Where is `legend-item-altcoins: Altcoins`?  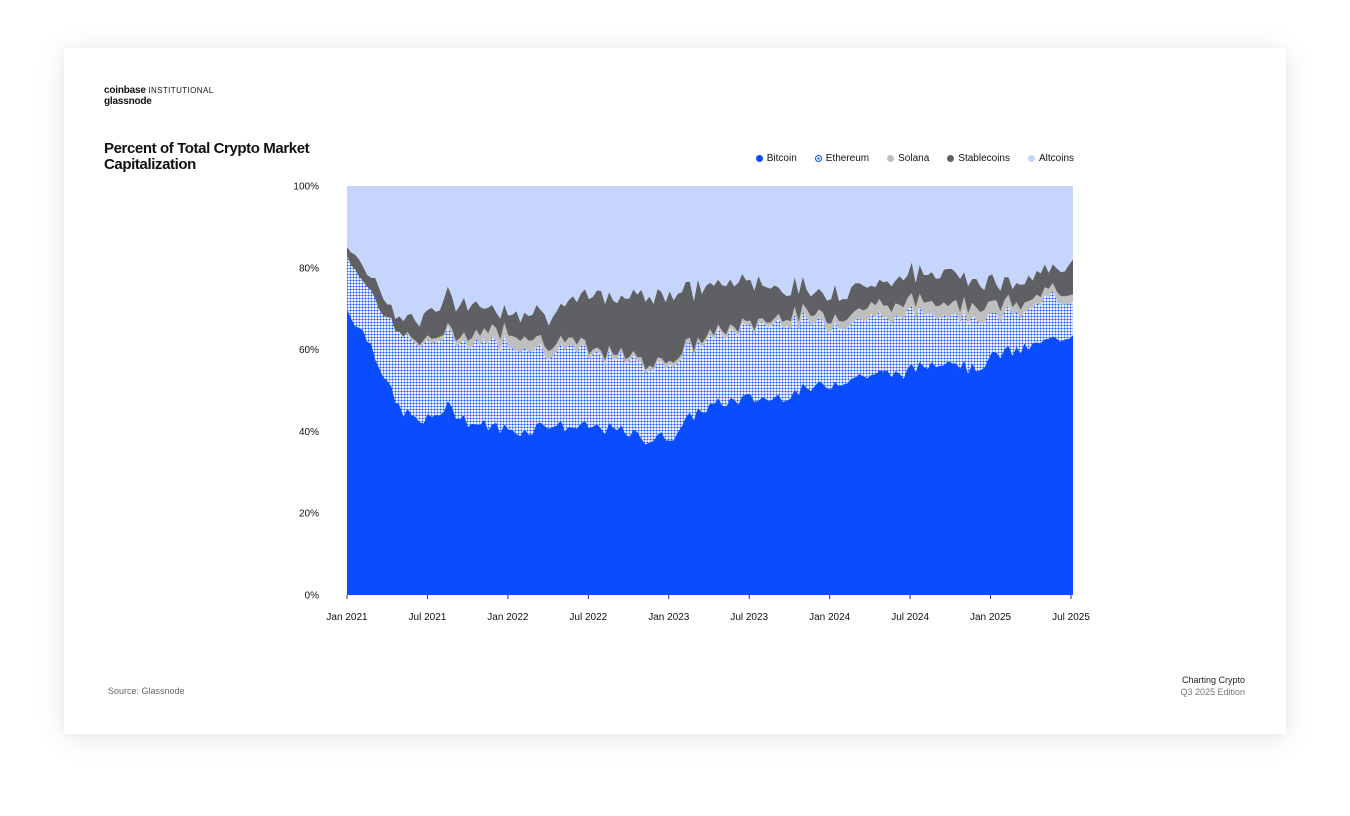 legend-item-altcoins: Altcoins is located at coordinates (1050, 158).